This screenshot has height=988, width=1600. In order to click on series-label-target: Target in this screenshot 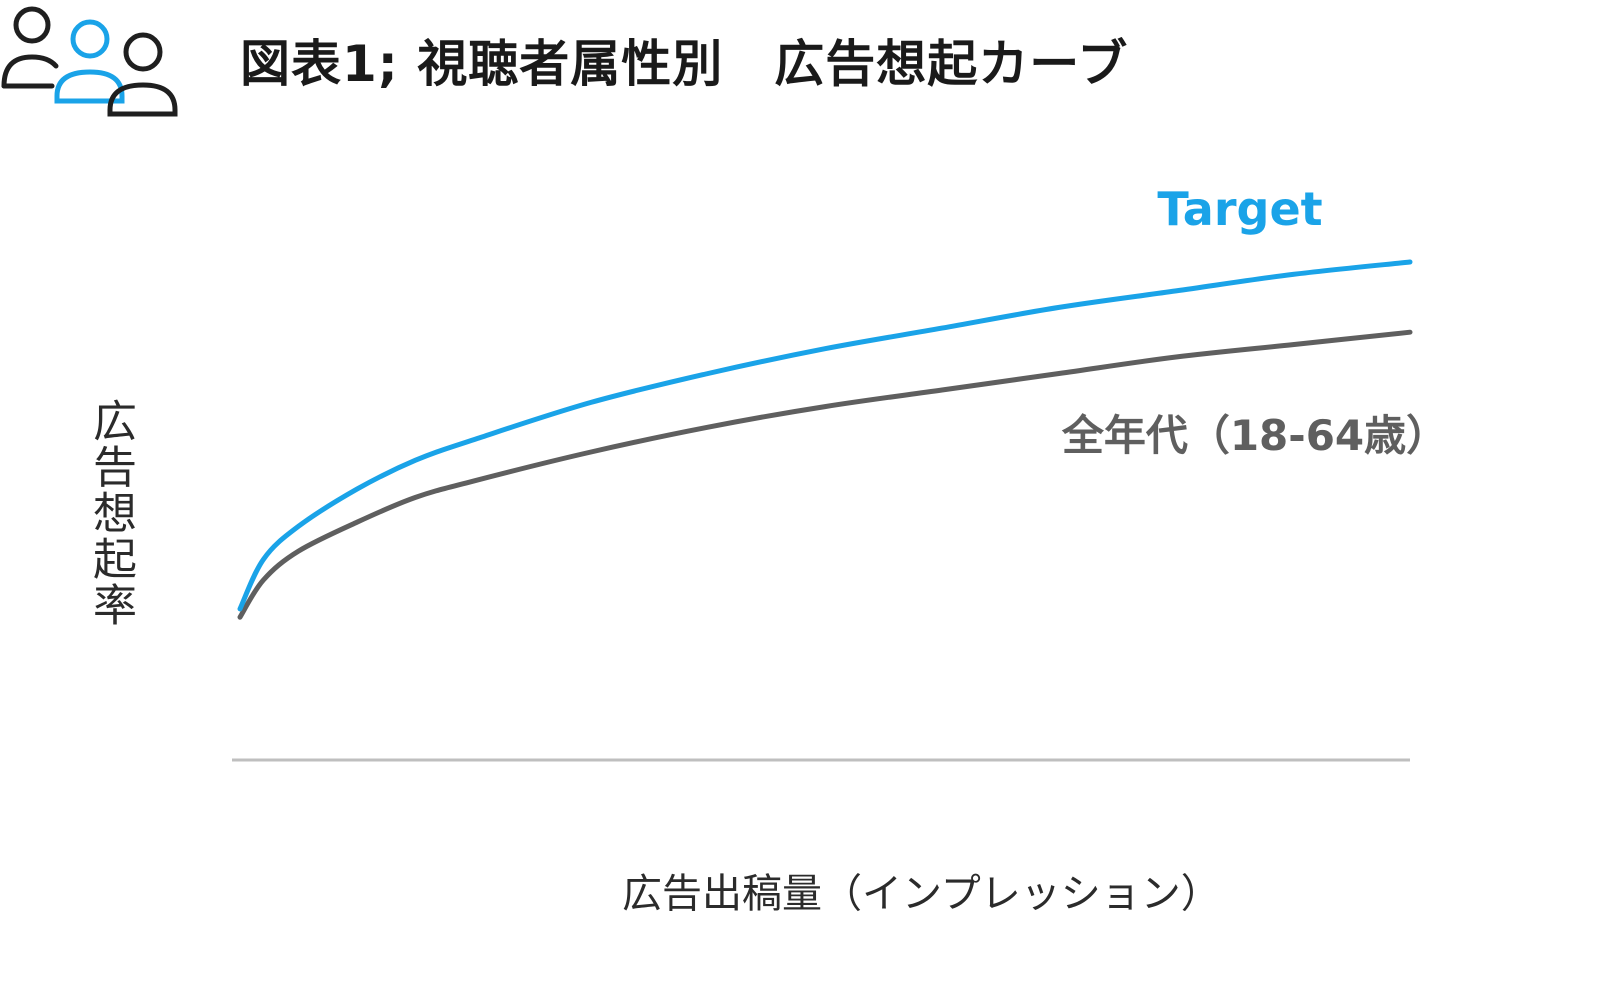, I will do `click(1239, 209)`.